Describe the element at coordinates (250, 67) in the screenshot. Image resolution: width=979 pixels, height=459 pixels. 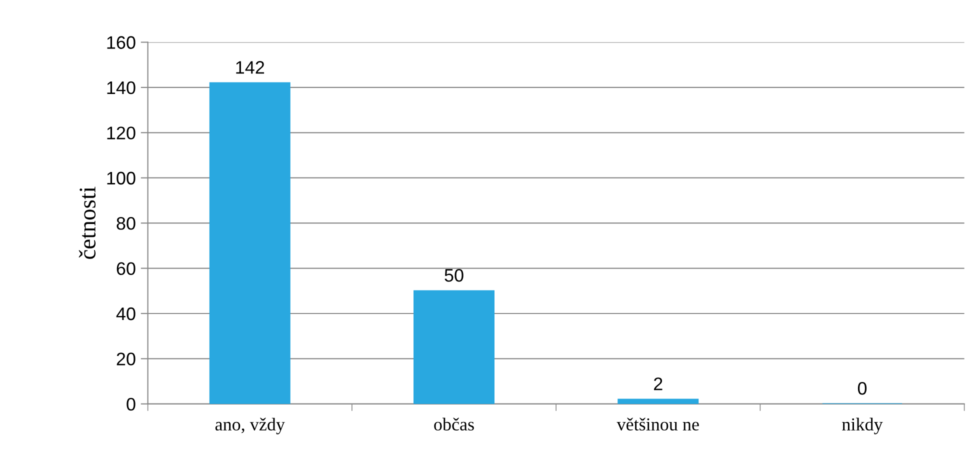
I see `data-label: 142` at that location.